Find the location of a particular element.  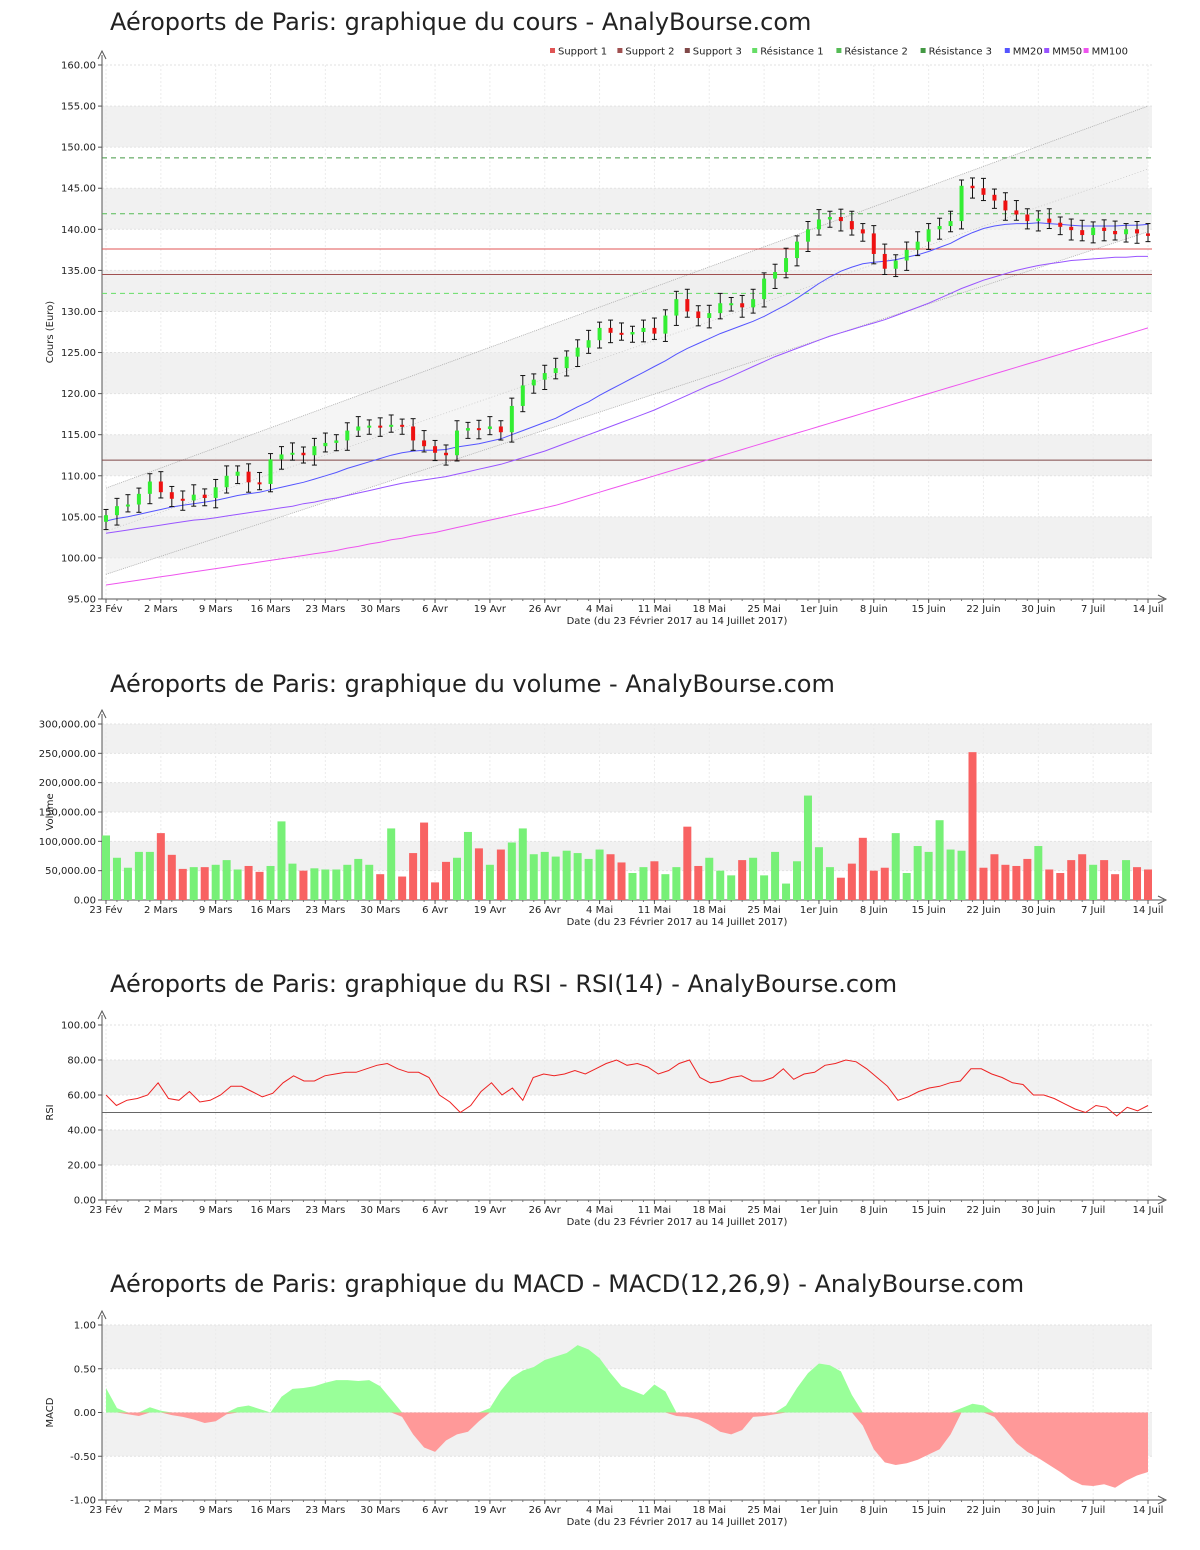

x-tick-label: 8 Juin is located at coordinates (874, 1510).